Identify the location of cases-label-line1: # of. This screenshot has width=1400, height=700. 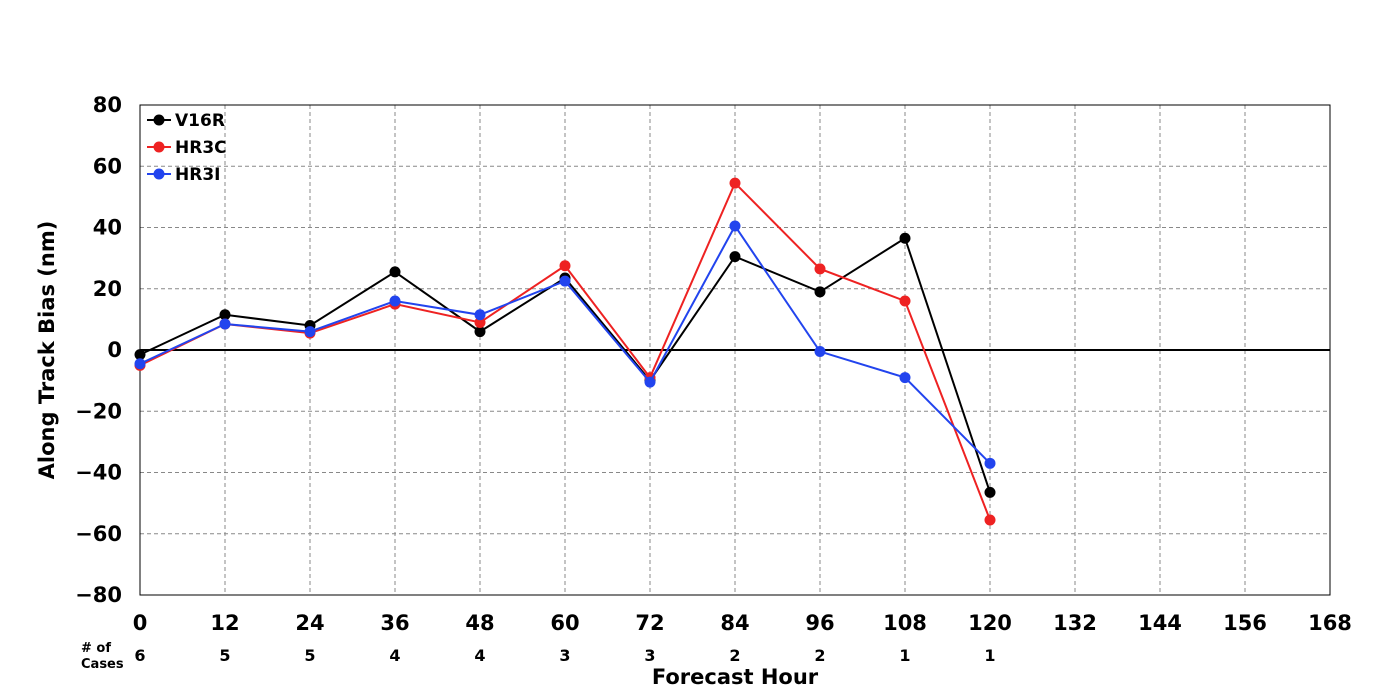
(96, 648).